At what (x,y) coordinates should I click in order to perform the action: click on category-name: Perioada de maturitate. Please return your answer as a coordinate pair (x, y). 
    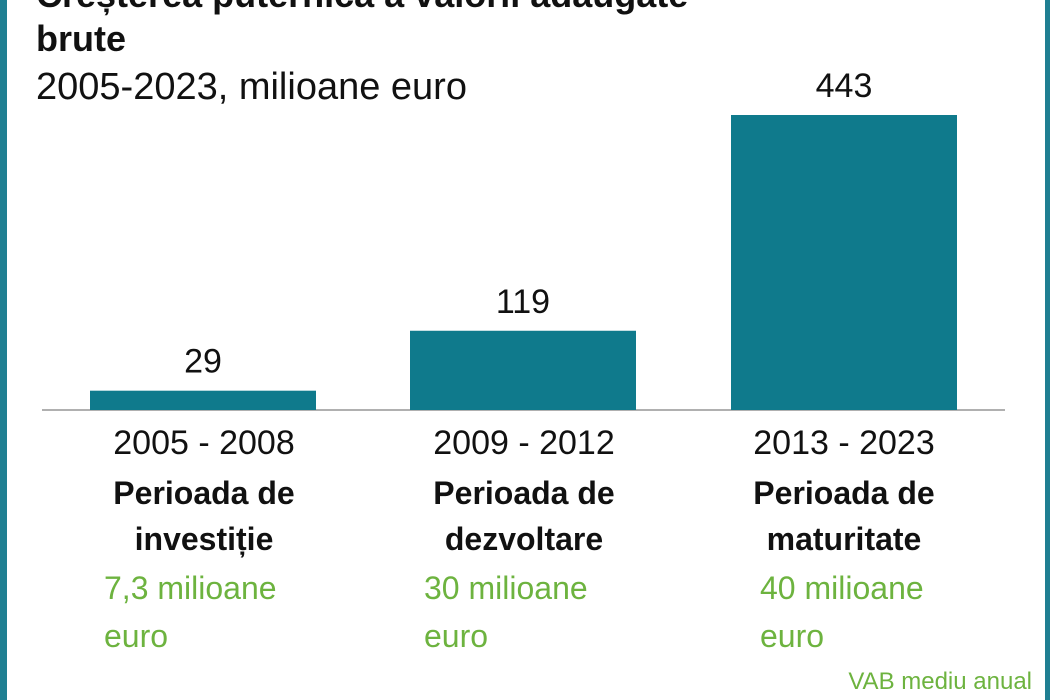
    Looking at the image, I should click on (844, 516).